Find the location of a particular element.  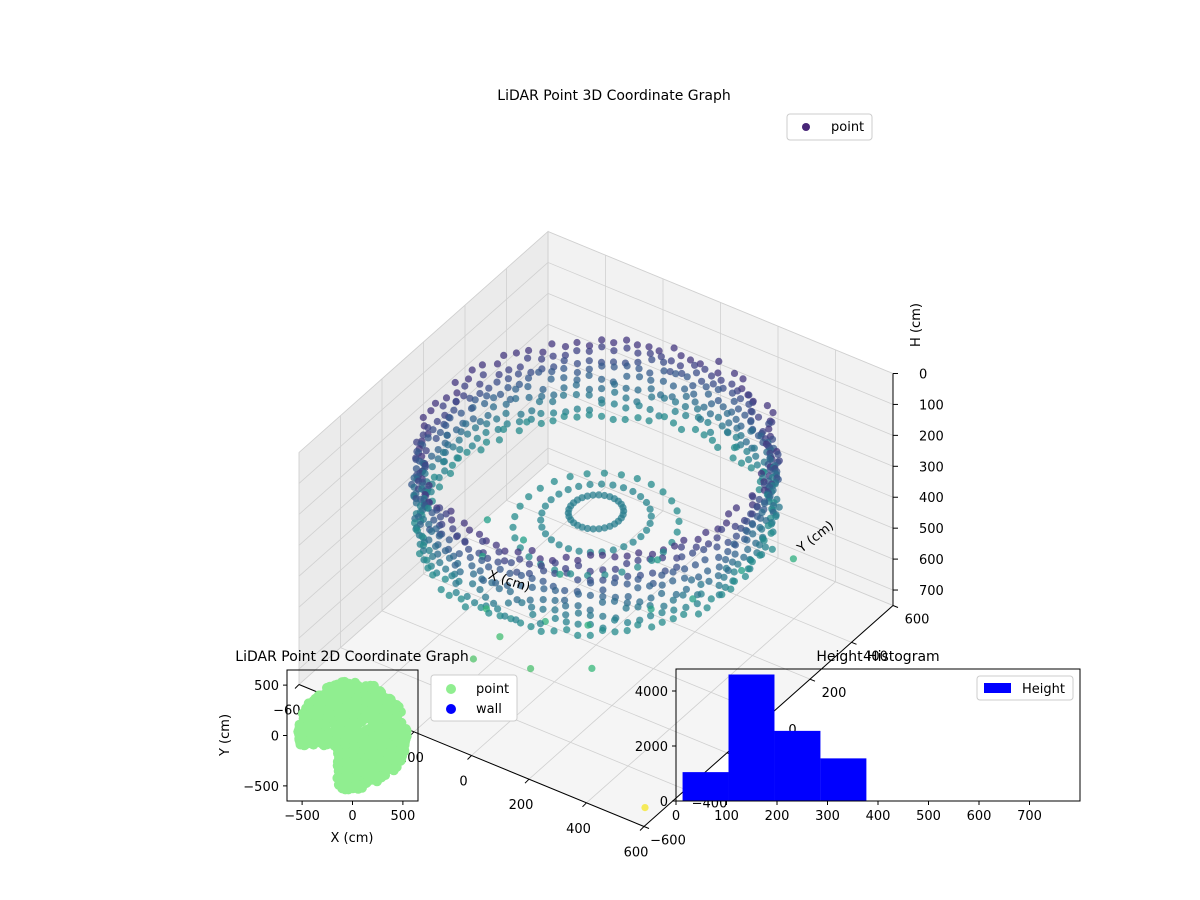

chart-2d-title: LiDAR Point 2D Coordinate Graph is located at coordinates (351, 657).